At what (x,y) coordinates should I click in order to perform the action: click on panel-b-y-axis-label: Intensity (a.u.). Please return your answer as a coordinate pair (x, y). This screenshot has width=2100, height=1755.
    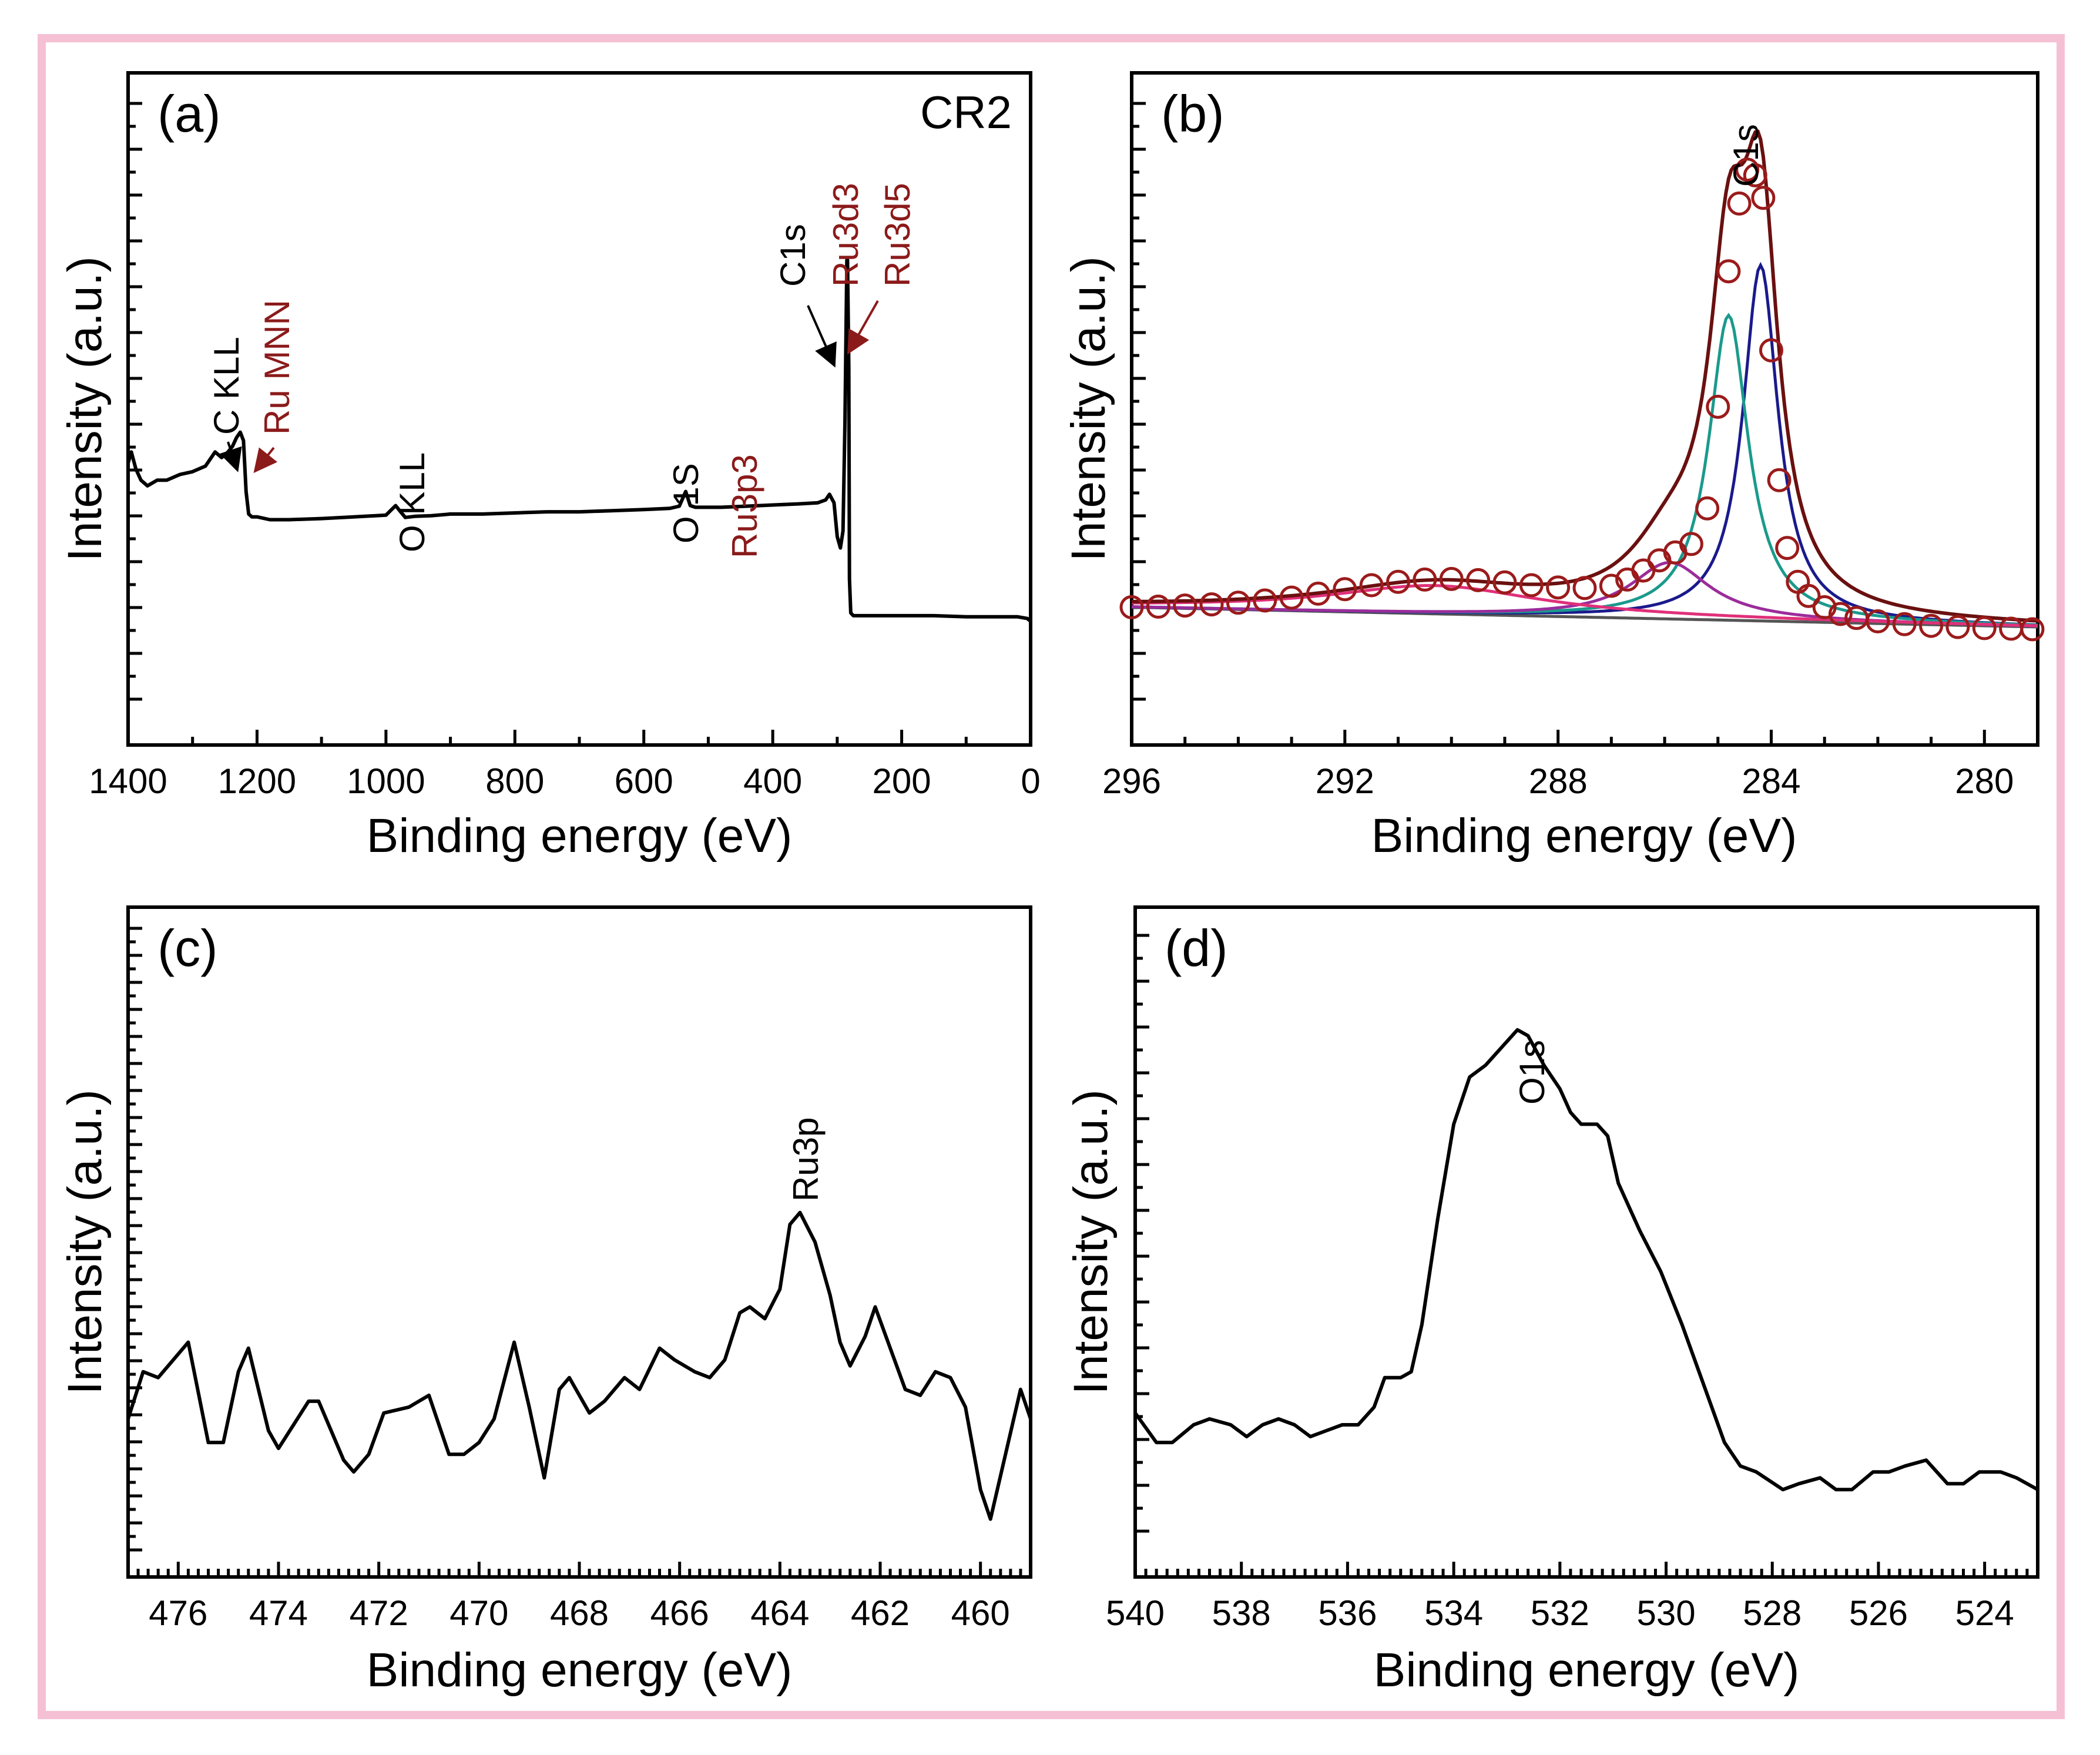
    Looking at the image, I should click on (1088, 409).